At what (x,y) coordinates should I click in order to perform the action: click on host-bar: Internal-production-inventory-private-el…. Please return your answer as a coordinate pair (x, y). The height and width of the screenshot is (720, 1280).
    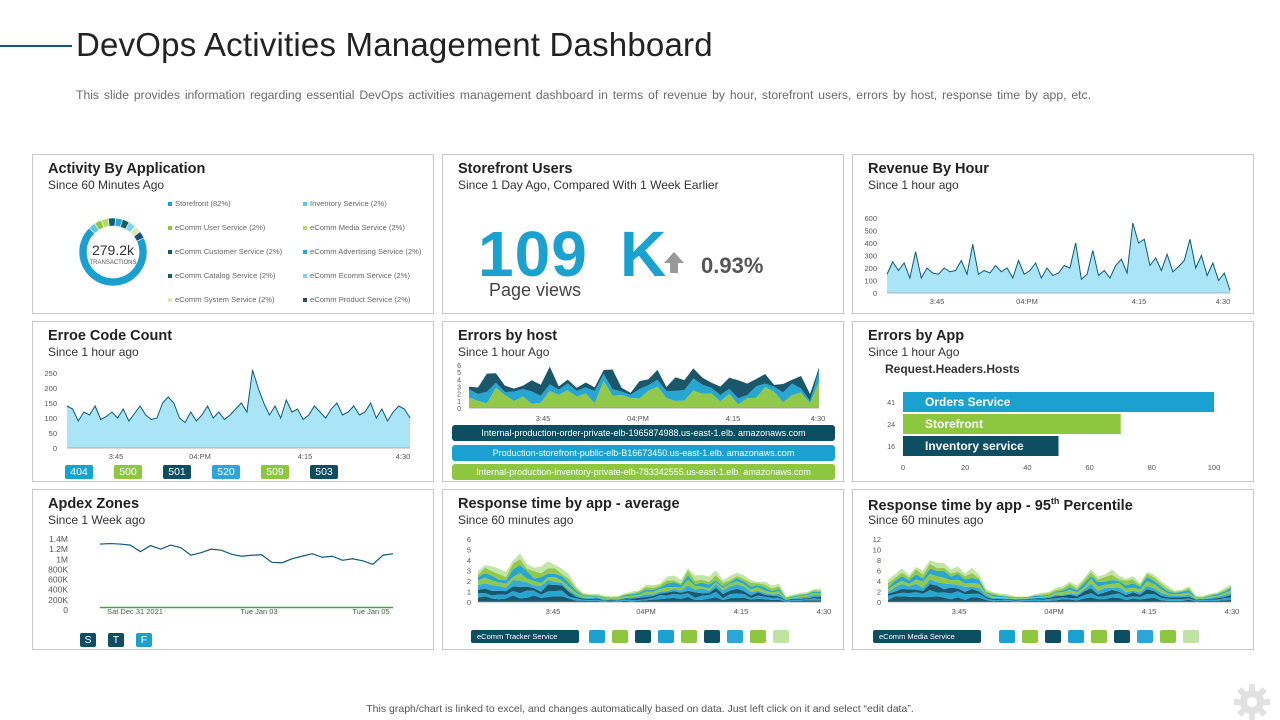
    Looking at the image, I should click on (643, 472).